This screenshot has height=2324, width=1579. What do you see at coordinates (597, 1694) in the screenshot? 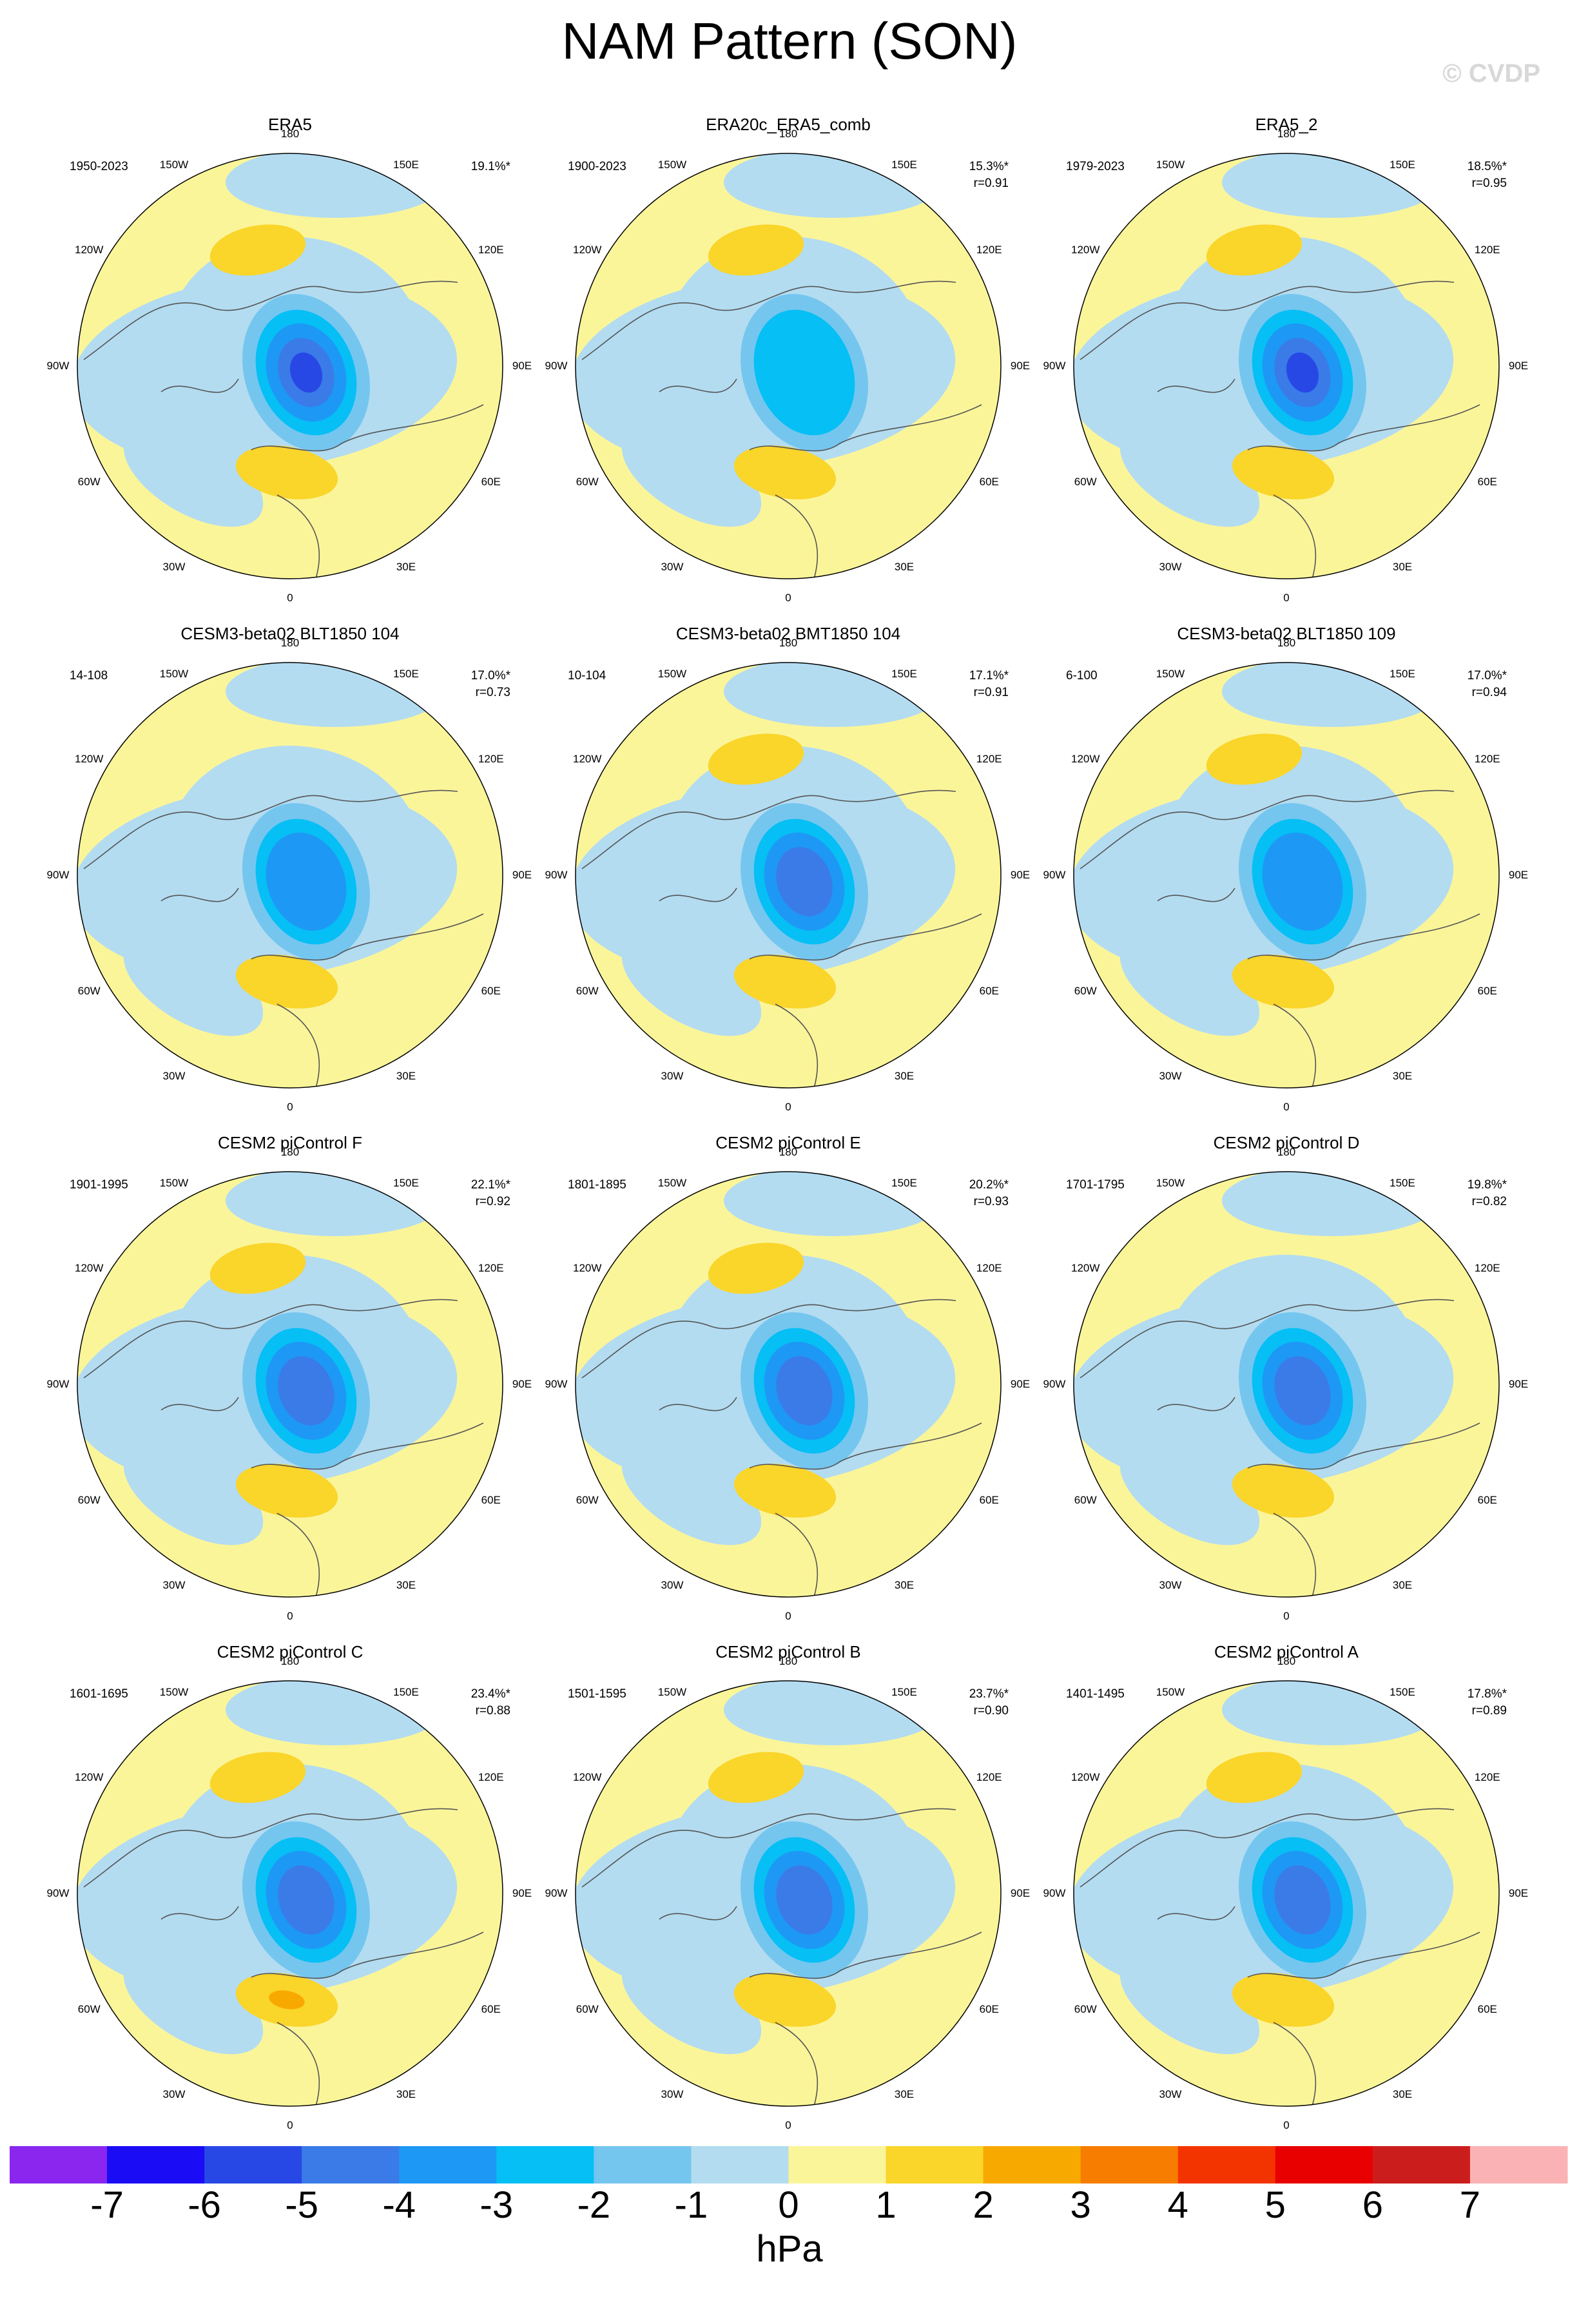
I see `period-label: 1501-1595` at bounding box center [597, 1694].